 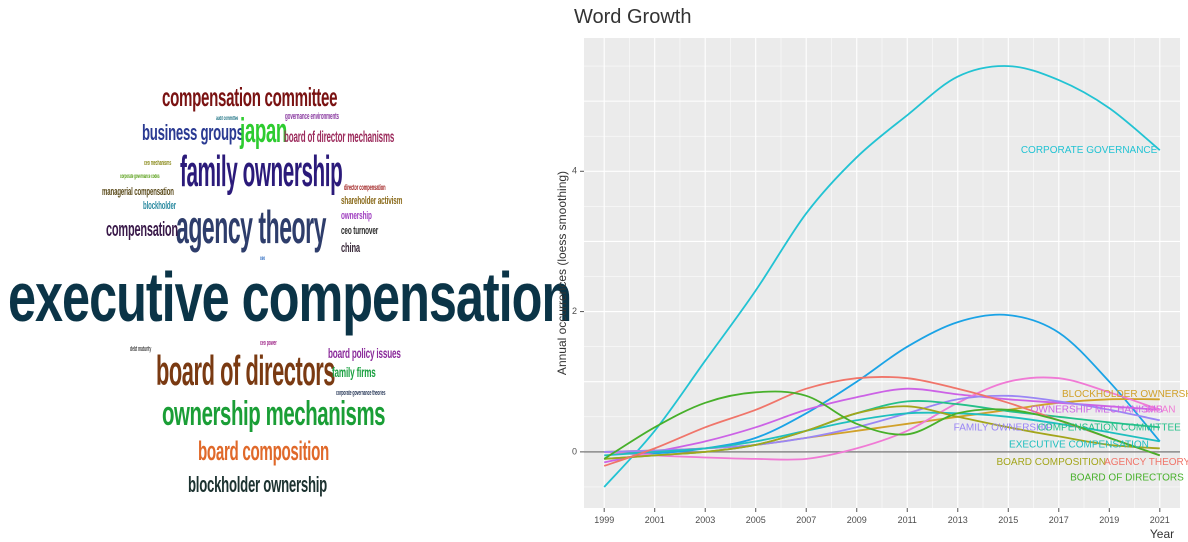 I want to click on cloud-word: family firms, so click(x=354, y=372).